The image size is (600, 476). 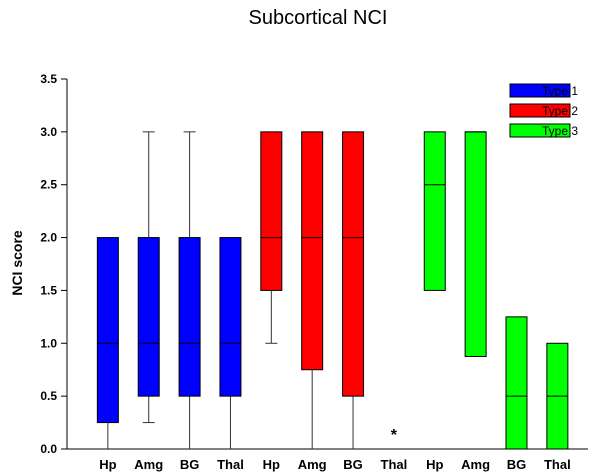 What do you see at coordinates (48, 132) in the screenshot?
I see `y-tick-label: 3.0` at bounding box center [48, 132].